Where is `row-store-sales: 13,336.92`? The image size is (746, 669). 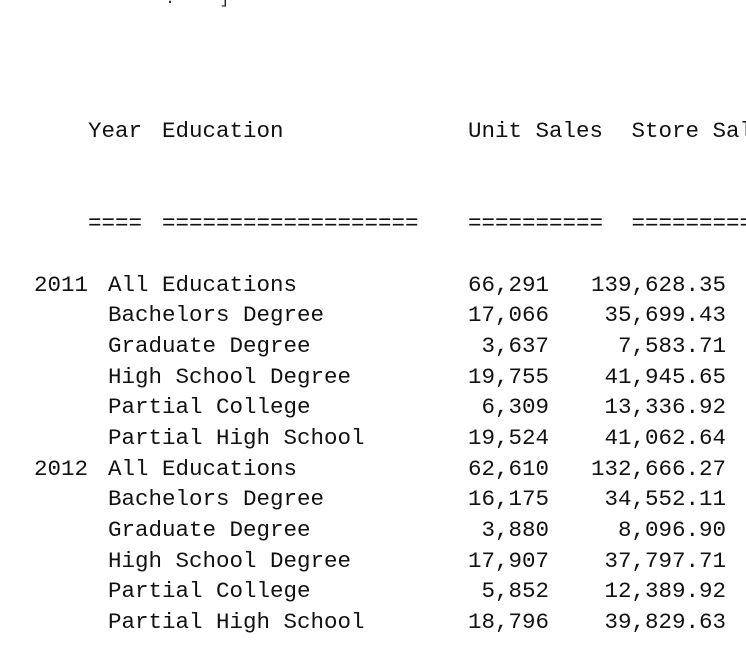
row-store-sales: 13,336.92 is located at coordinates (665, 407).